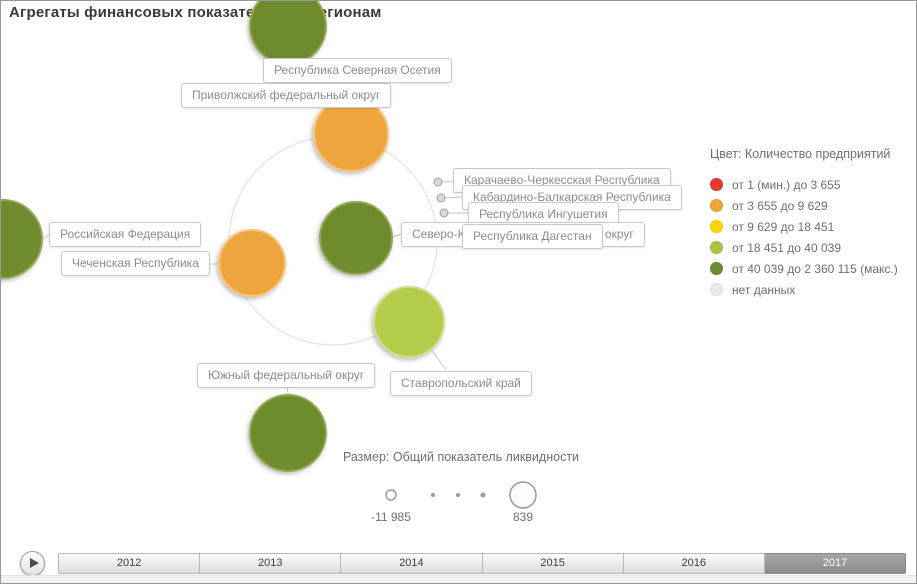 Image resolution: width=917 pixels, height=584 pixels. Describe the element at coordinates (694, 563) in the screenshot. I see `year-2016: 2016` at that location.